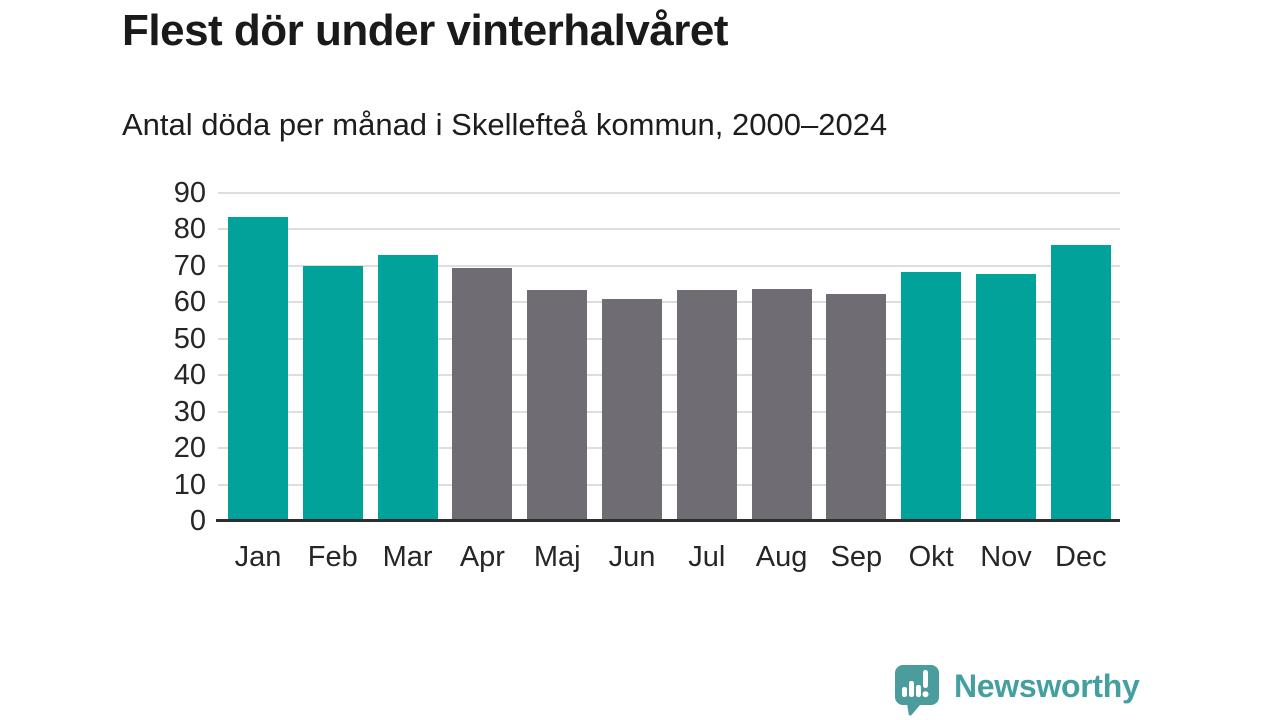  I want to click on x-tick-label-okt: Okt, so click(931, 557).